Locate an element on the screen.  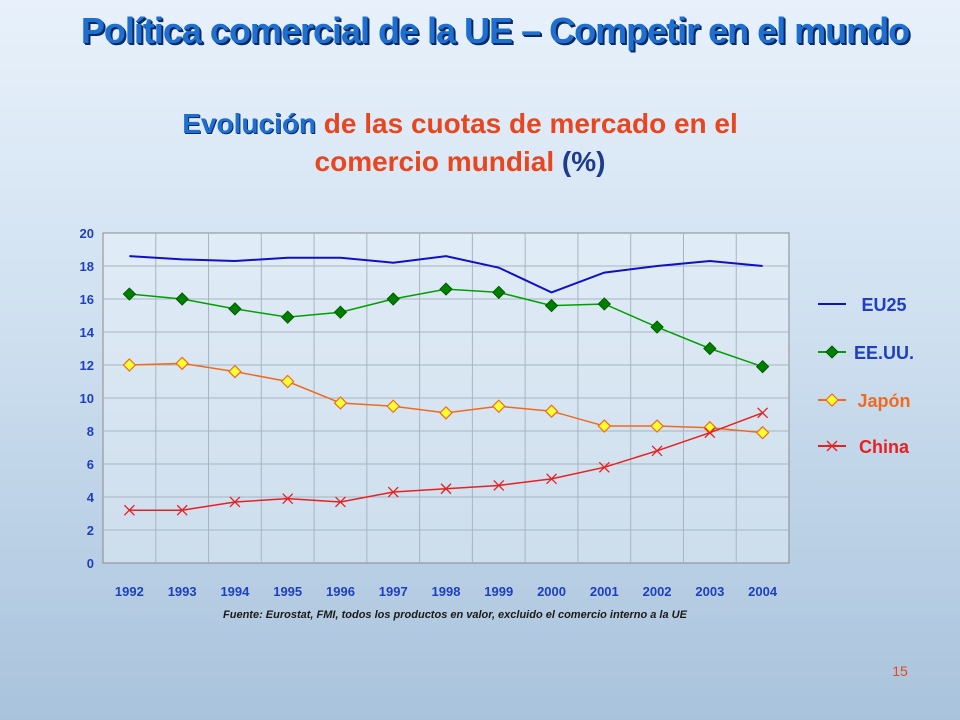
legend-item-china: China is located at coordinates (864, 447).